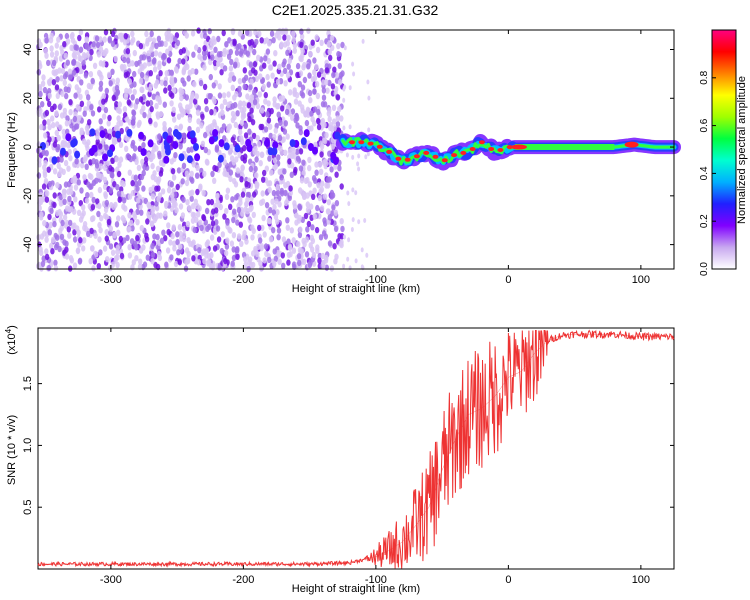  Describe the element at coordinates (28, 98) in the screenshot. I see `spectrogram-y-tick-label: 20` at that location.